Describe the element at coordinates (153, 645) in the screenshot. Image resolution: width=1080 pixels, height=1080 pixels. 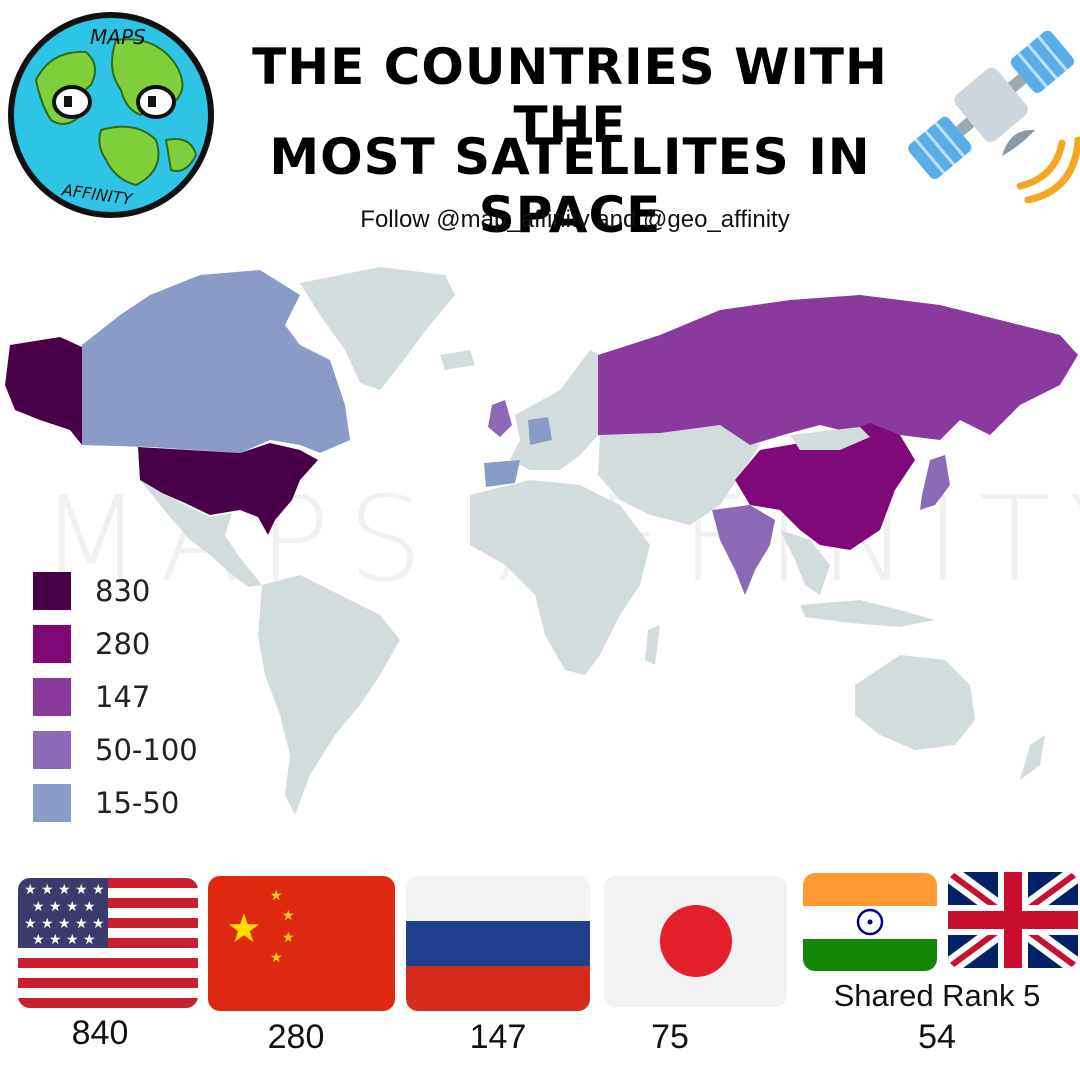
I see `legend-item: 280` at that location.